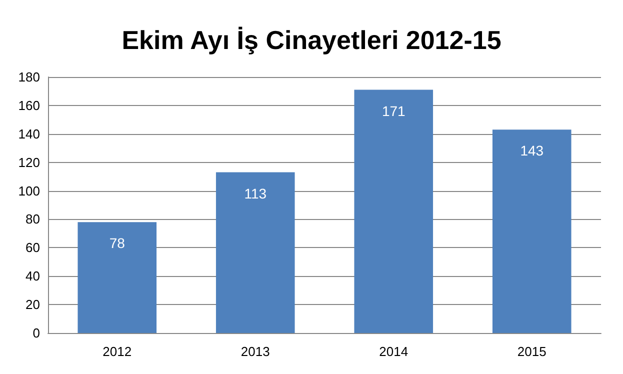 This screenshot has height=374, width=623. What do you see at coordinates (117, 243) in the screenshot?
I see `data-label: 78` at bounding box center [117, 243].